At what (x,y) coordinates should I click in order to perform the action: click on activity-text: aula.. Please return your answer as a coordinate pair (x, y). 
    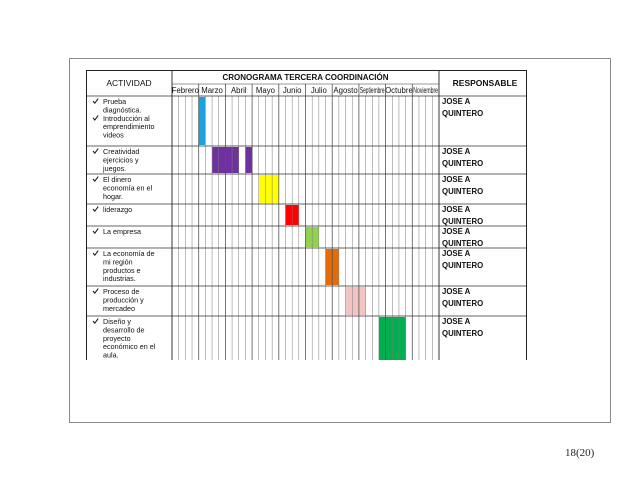
    Looking at the image, I should click on (111, 355).